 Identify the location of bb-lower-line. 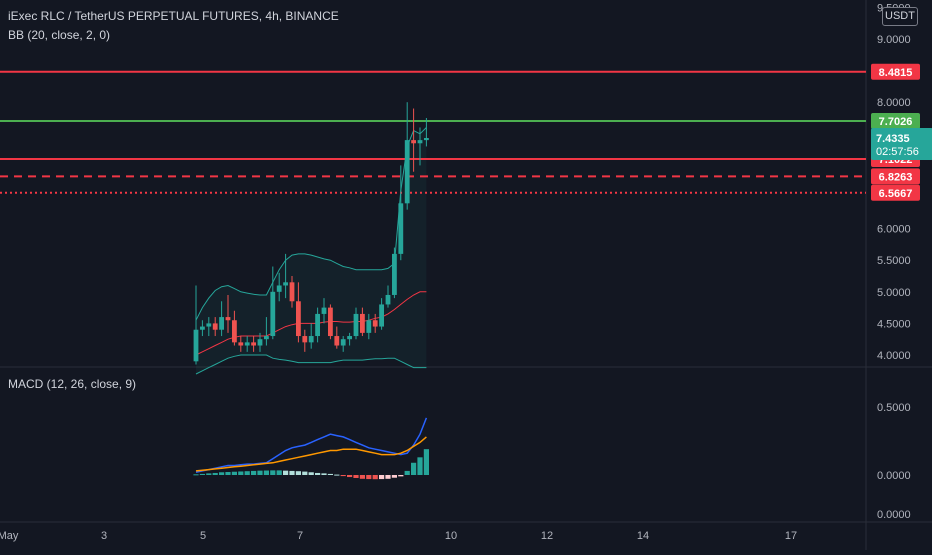
(311, 364).